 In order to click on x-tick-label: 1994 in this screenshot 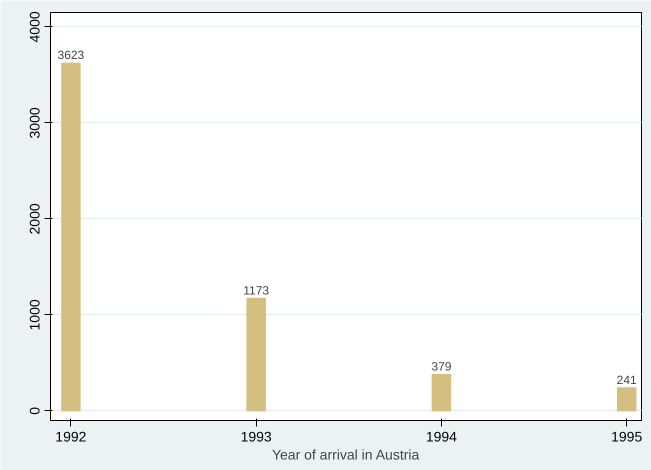, I will do `click(442, 436)`.